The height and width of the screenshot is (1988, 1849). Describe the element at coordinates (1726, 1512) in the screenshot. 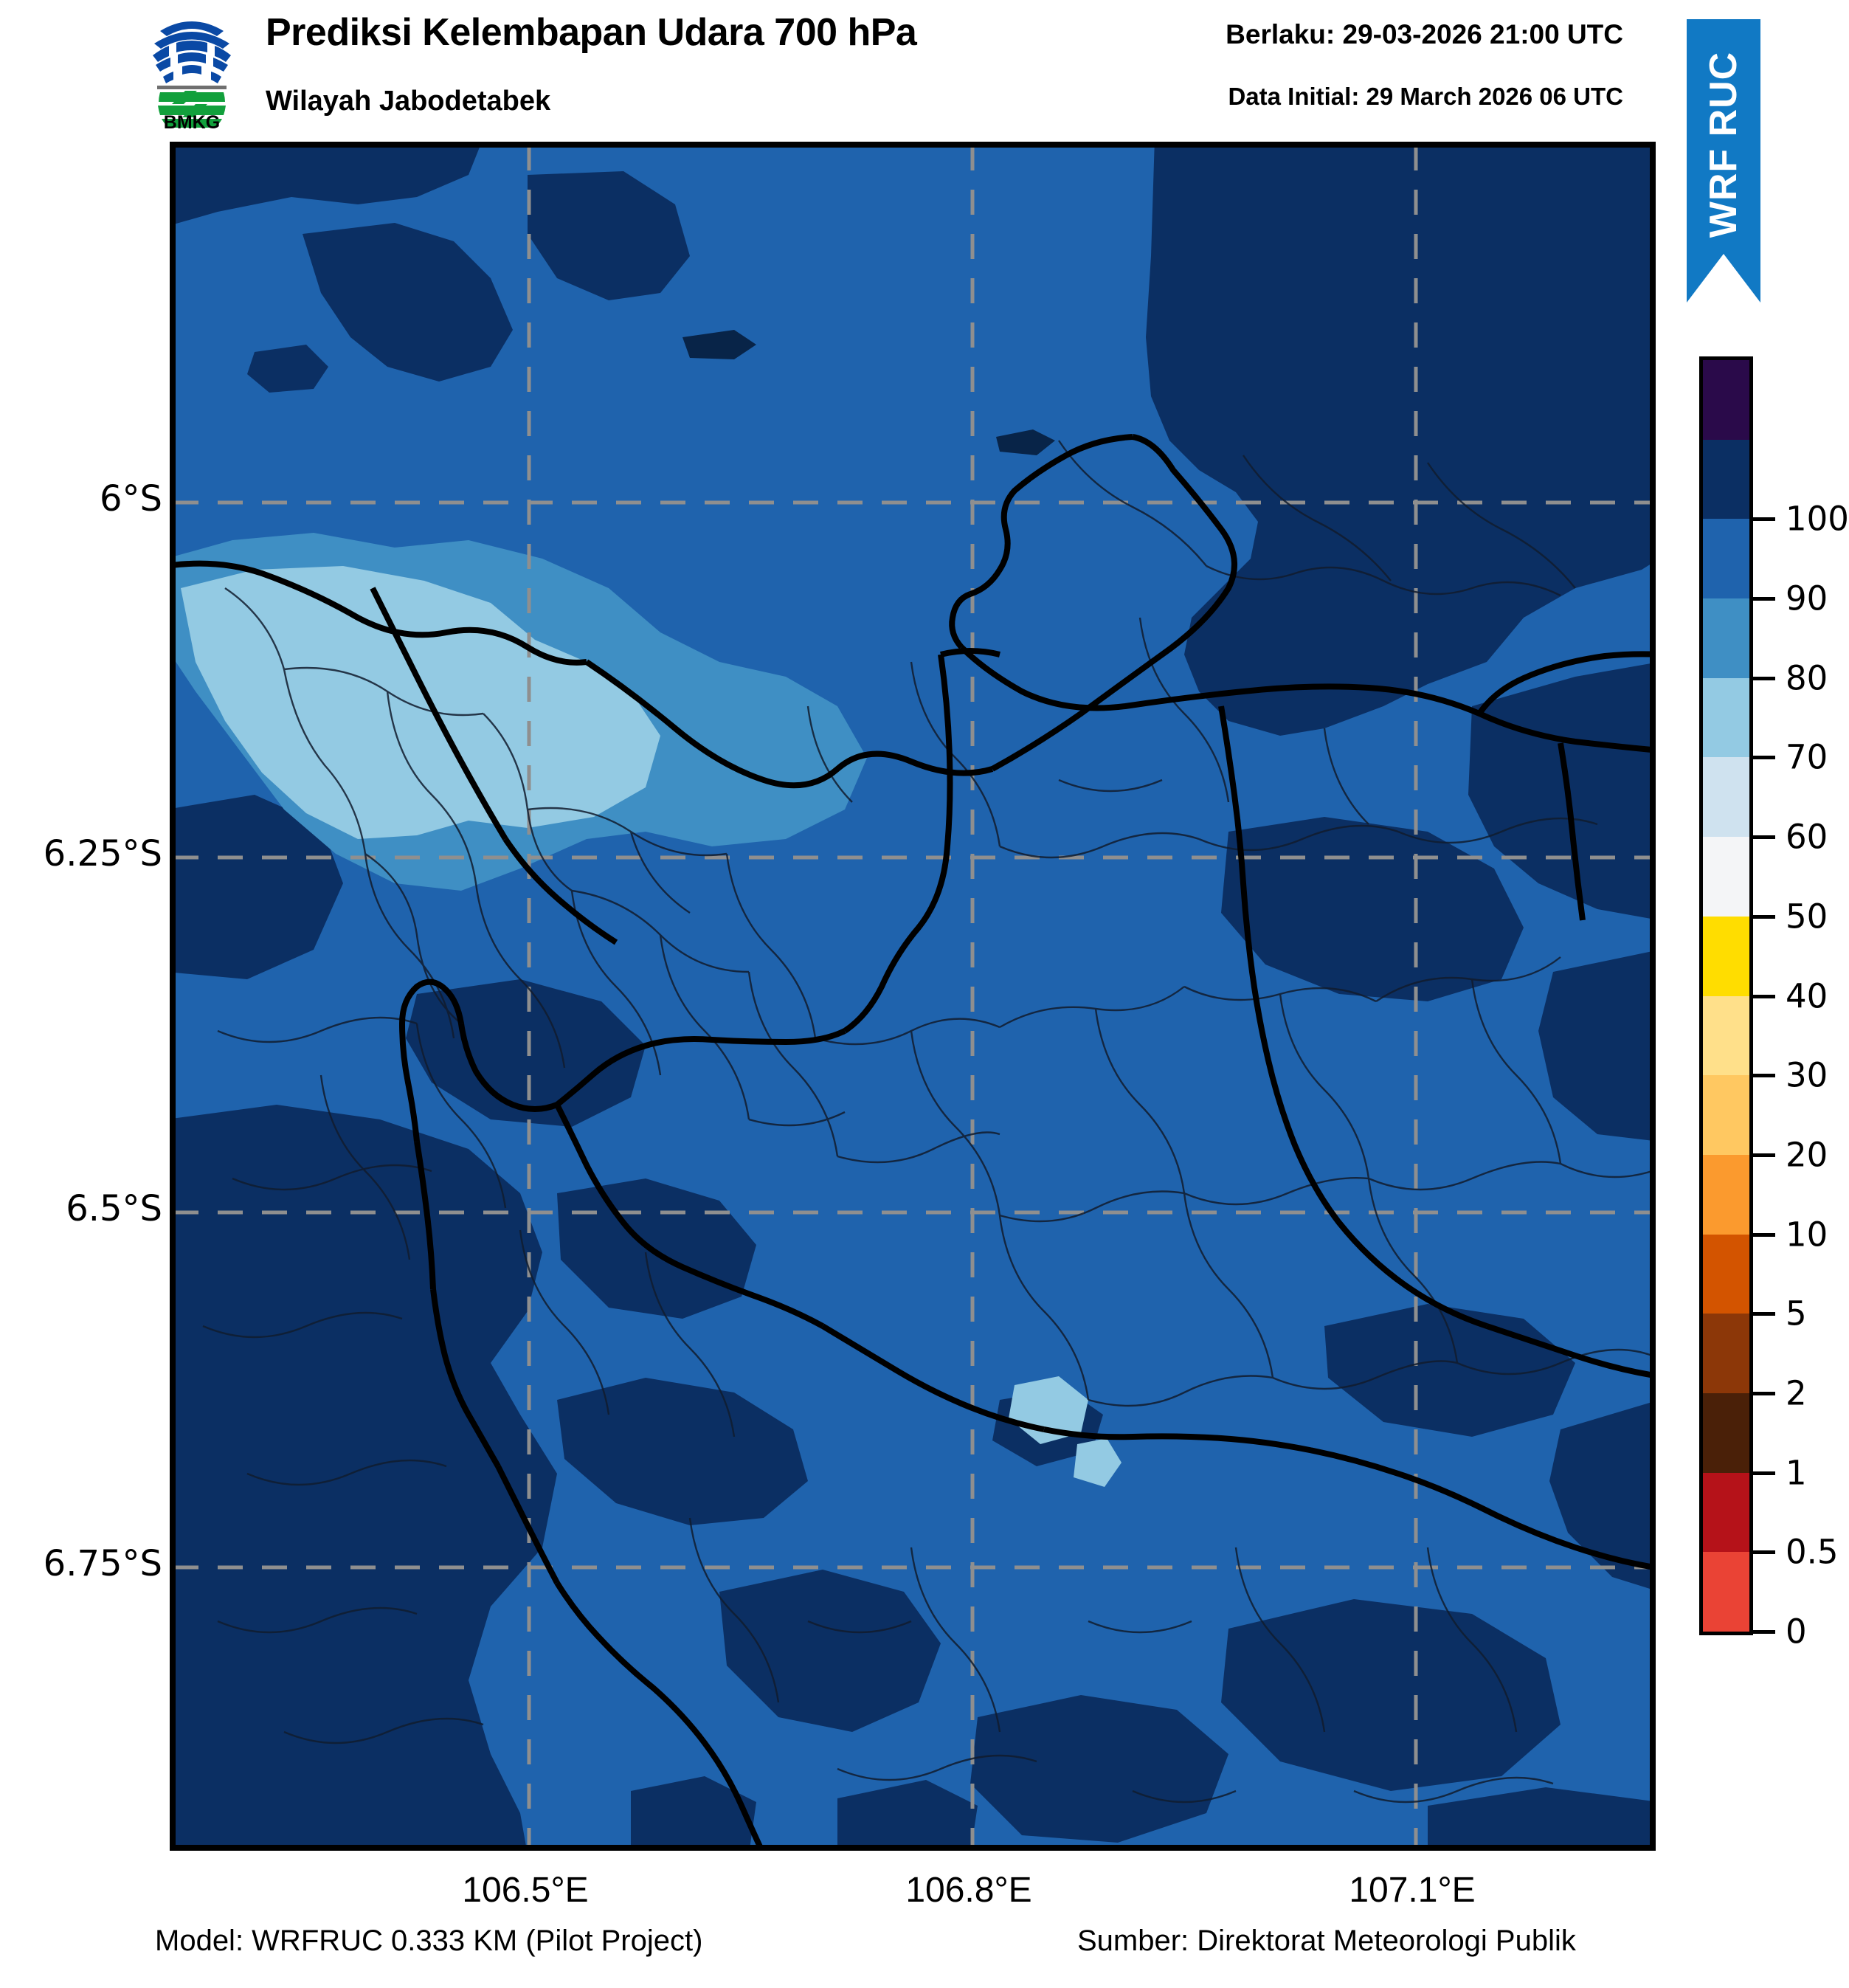

I see `colorbar-band-0.5` at that location.